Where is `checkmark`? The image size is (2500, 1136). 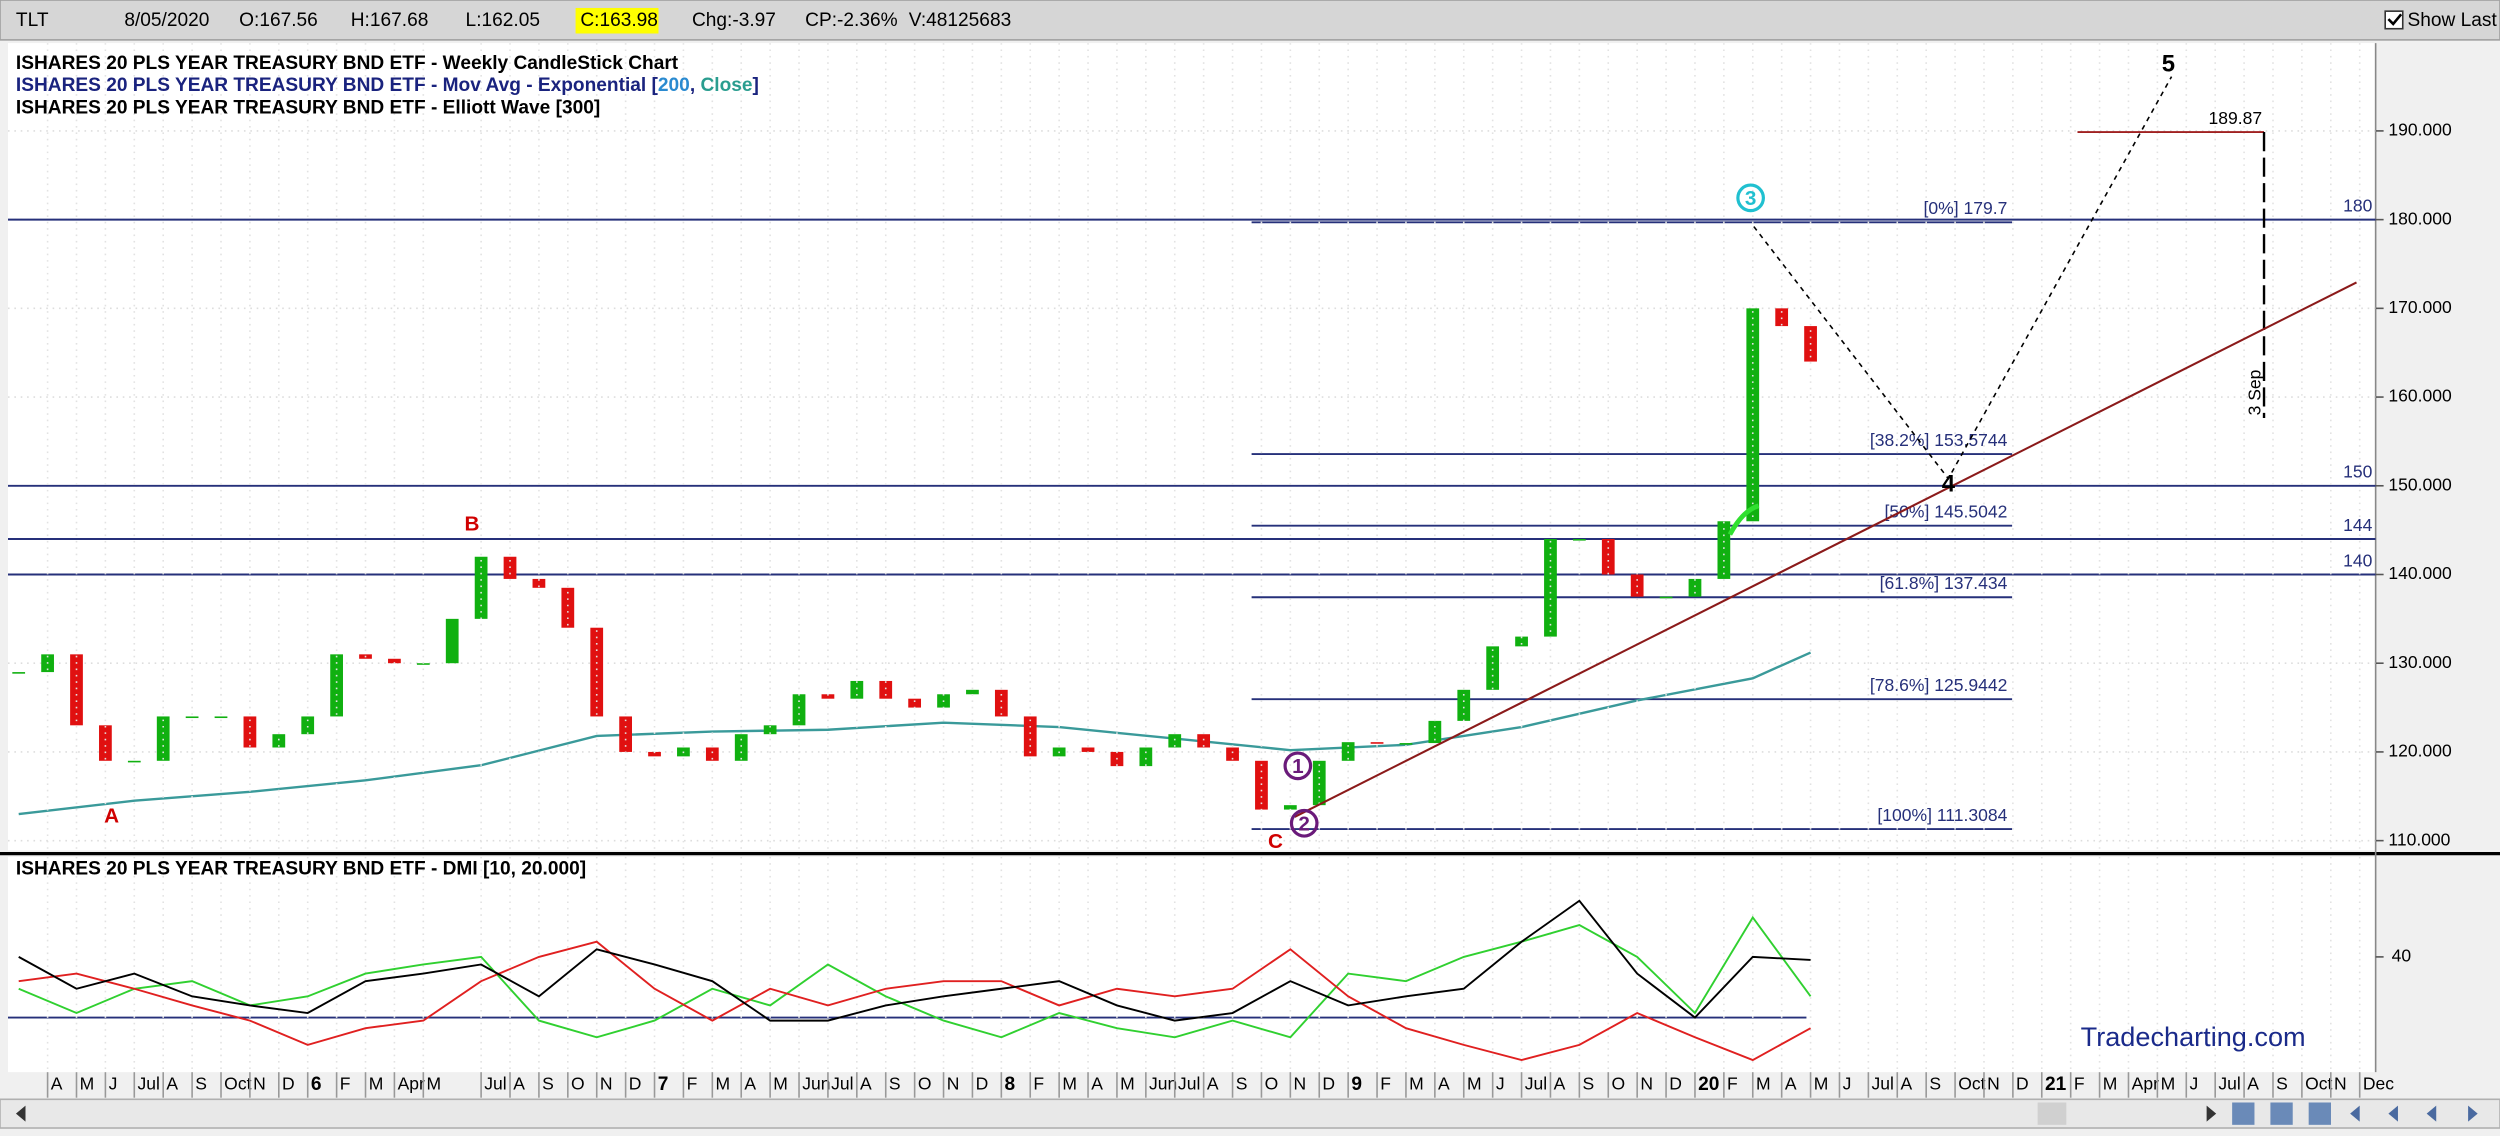 checkmark is located at coordinates (2395, 19).